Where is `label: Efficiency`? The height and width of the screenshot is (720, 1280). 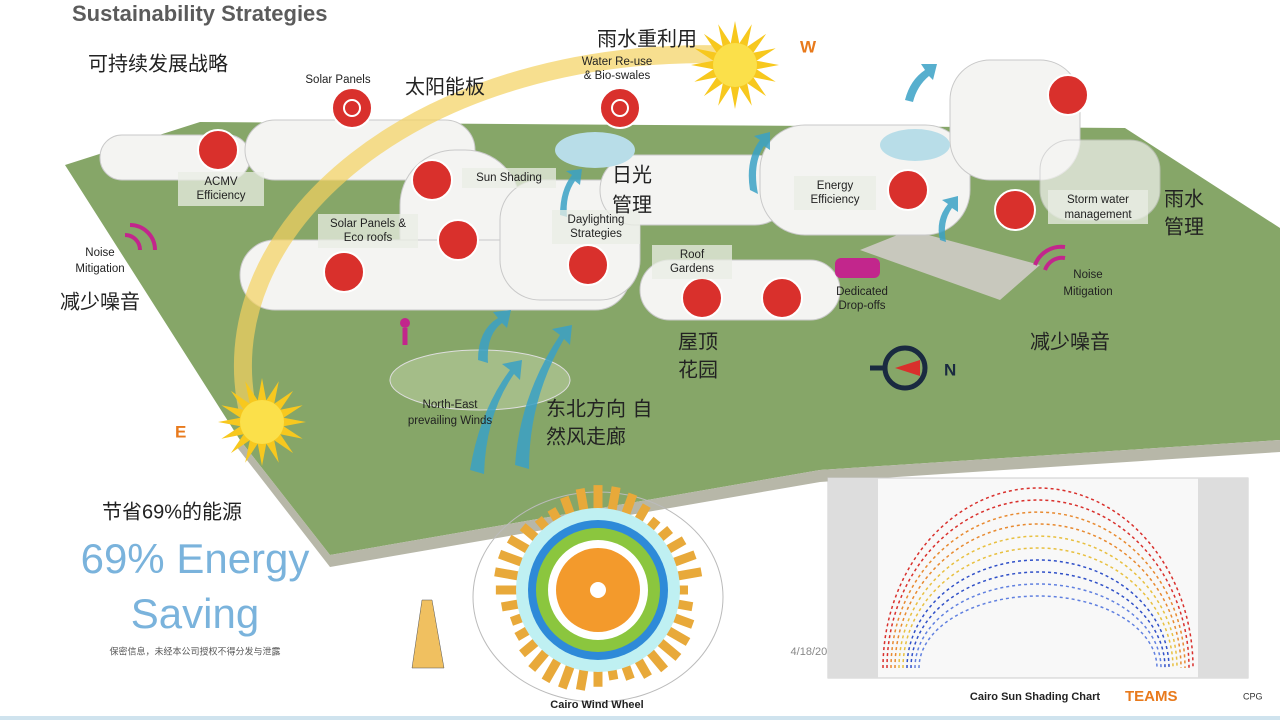
label: Efficiency is located at coordinates (834, 200).